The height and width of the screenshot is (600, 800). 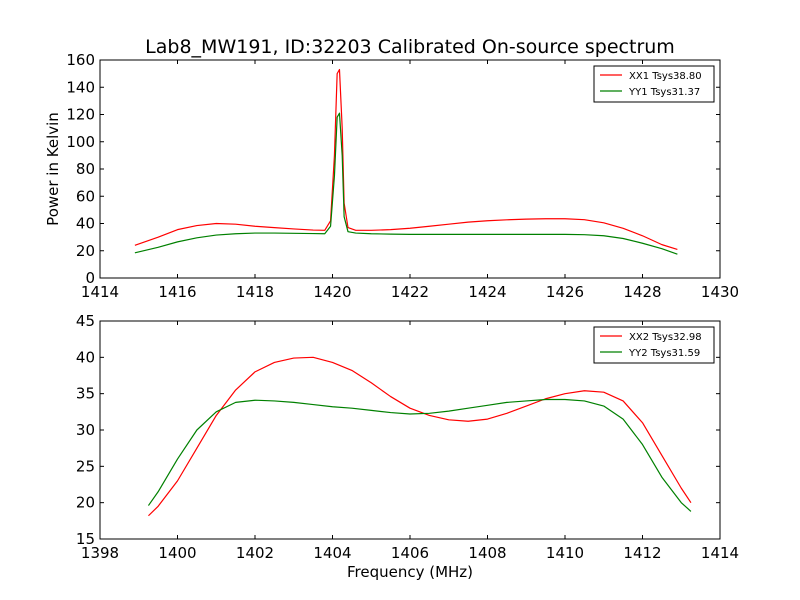 What do you see at coordinates (665, 337) in the screenshot?
I see `legend-label-1: XX2 Tsys32.98` at bounding box center [665, 337].